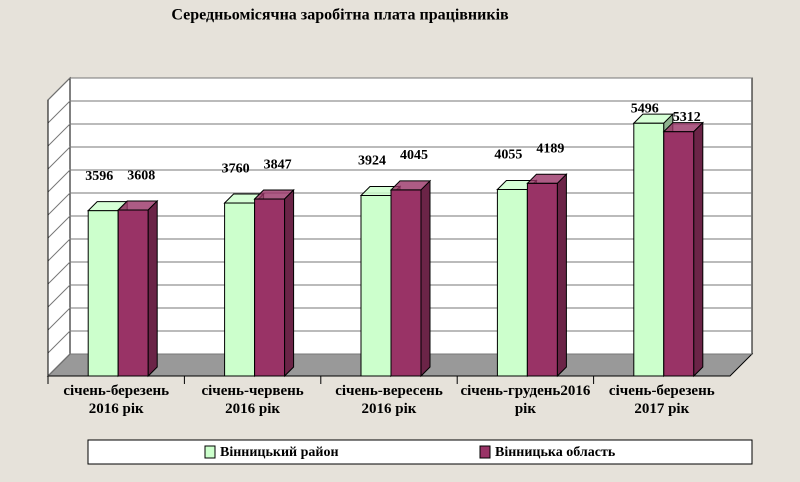 The image size is (800, 482). I want to click on value-label: 4189, so click(550, 149).